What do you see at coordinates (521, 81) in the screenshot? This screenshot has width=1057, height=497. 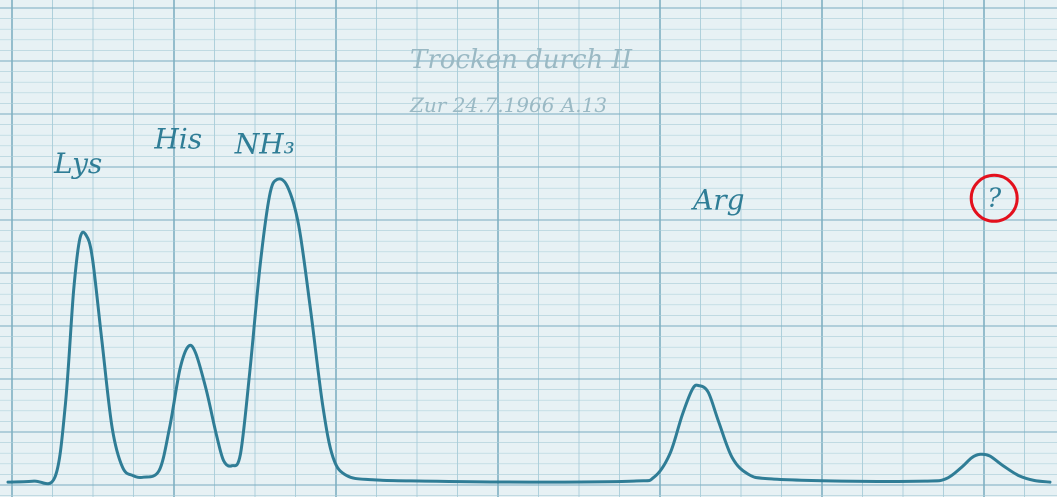 I see `pencil-header: Trocken durch II Zur 24.7.1966 A.13` at bounding box center [521, 81].